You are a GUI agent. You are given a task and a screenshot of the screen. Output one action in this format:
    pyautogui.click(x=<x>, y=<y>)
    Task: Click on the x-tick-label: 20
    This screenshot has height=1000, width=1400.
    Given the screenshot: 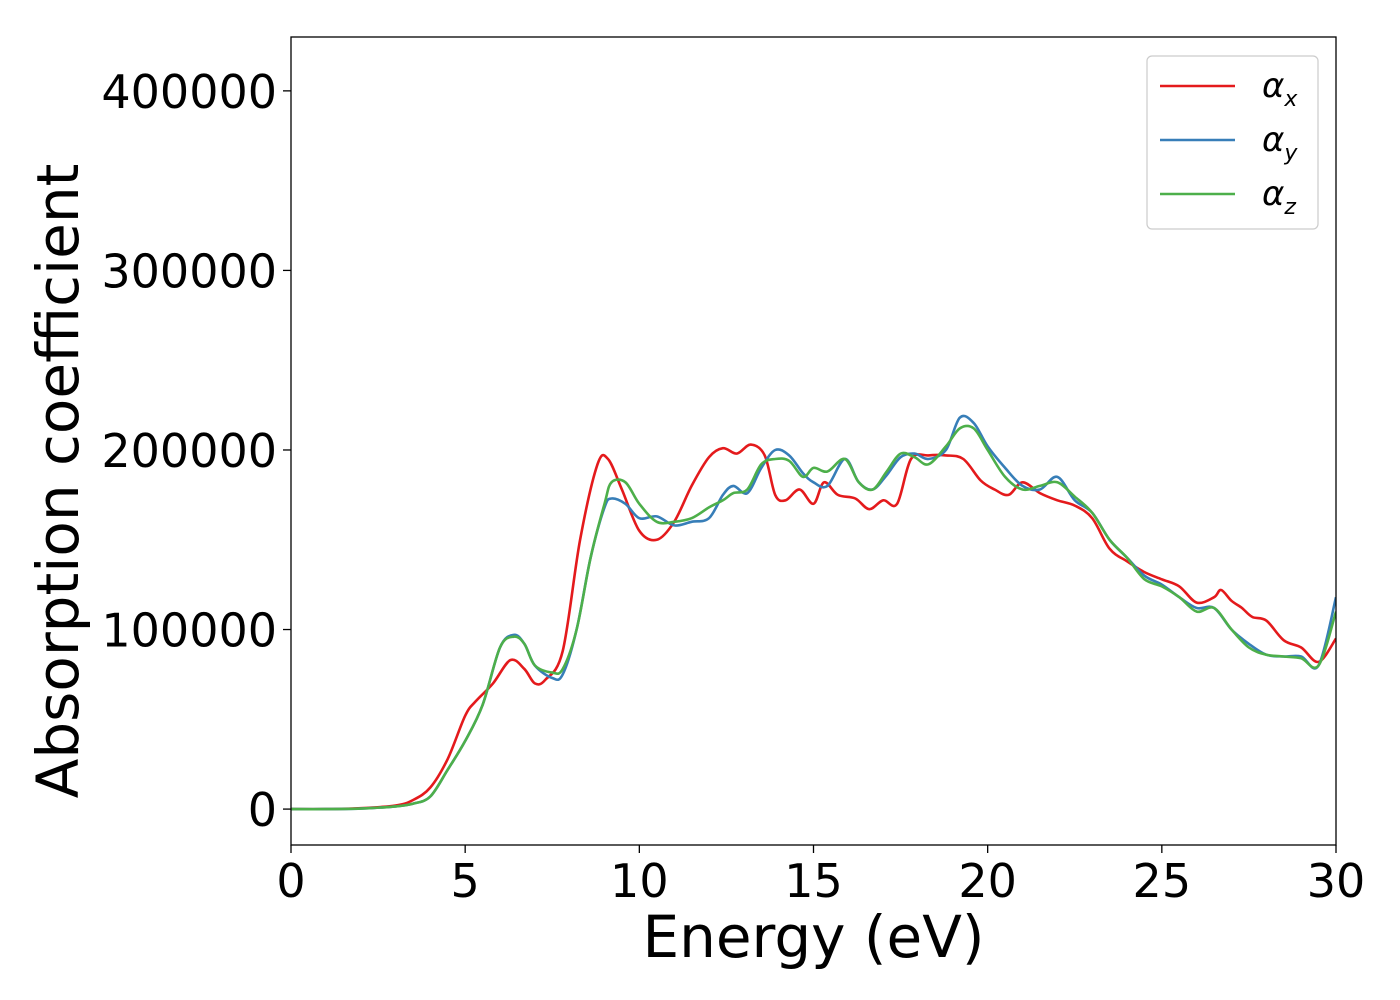 What is the action you would take?
    pyautogui.click(x=987, y=881)
    